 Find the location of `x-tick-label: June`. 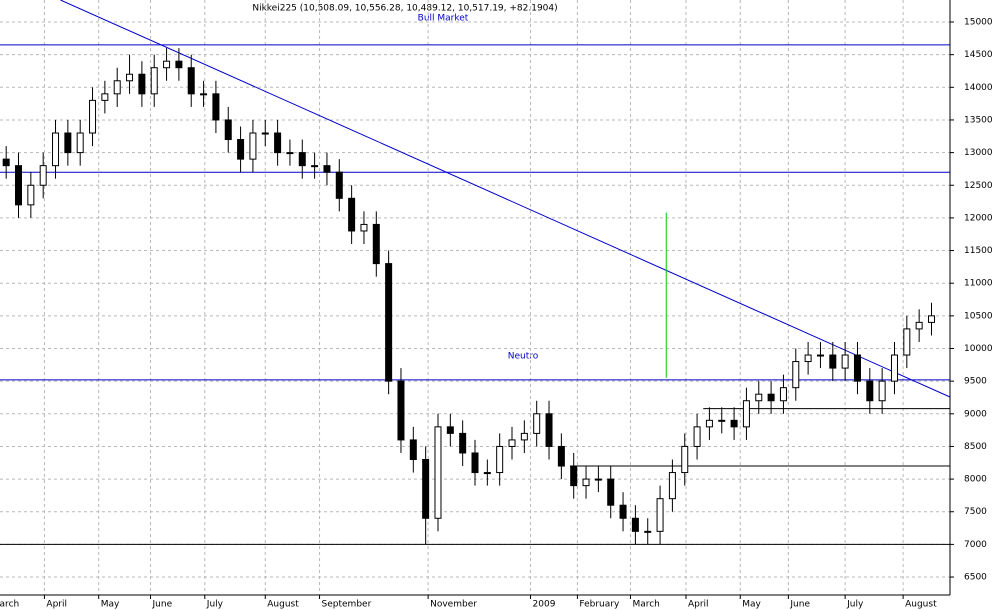

x-tick-label: June is located at coordinates (799, 605).